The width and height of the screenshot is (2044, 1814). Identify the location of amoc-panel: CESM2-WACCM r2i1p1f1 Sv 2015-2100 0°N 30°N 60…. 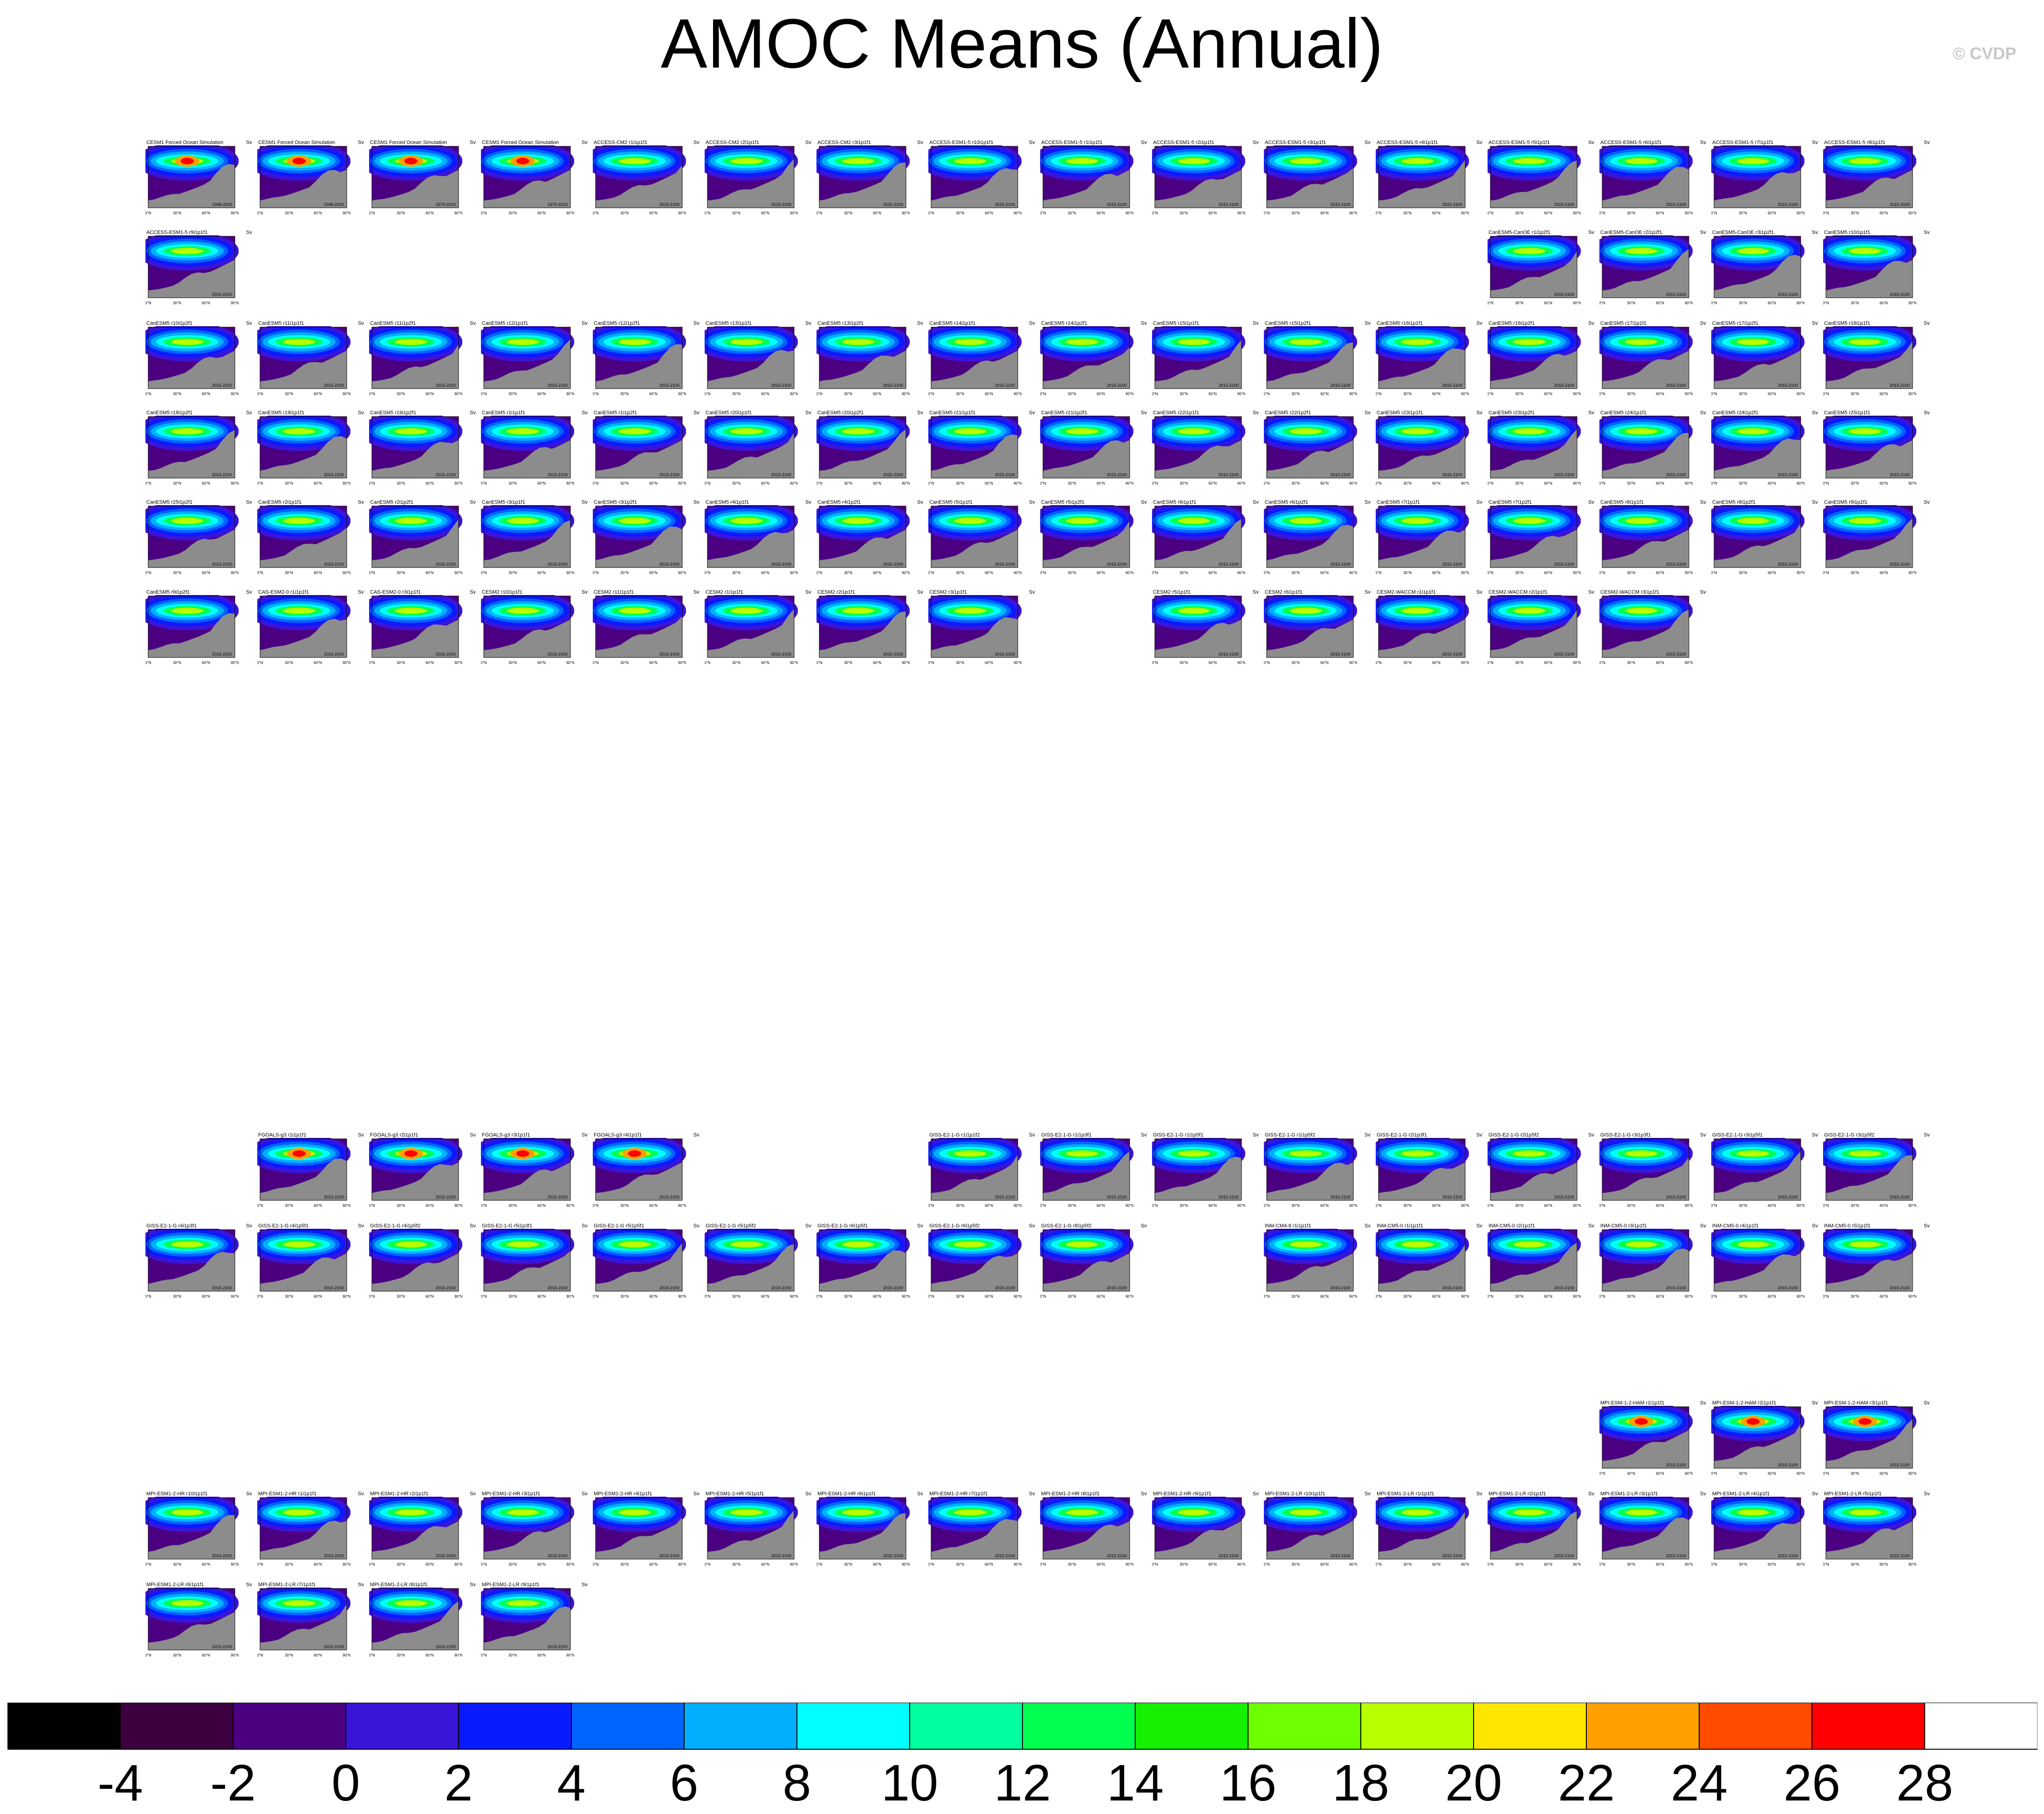
(1543, 630).